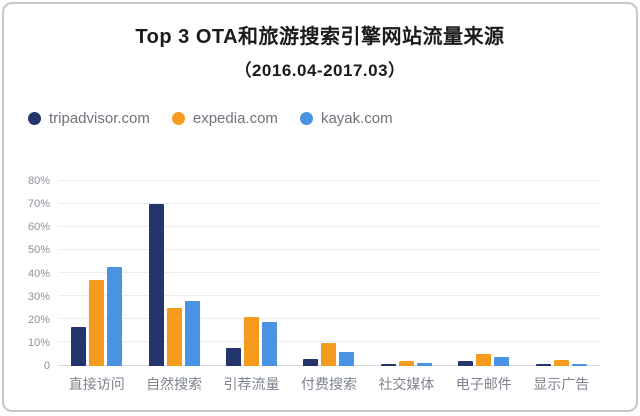 The height and width of the screenshot is (416, 640). What do you see at coordinates (38, 342) in the screenshot?
I see `y-tick-label-10: 10%` at bounding box center [38, 342].